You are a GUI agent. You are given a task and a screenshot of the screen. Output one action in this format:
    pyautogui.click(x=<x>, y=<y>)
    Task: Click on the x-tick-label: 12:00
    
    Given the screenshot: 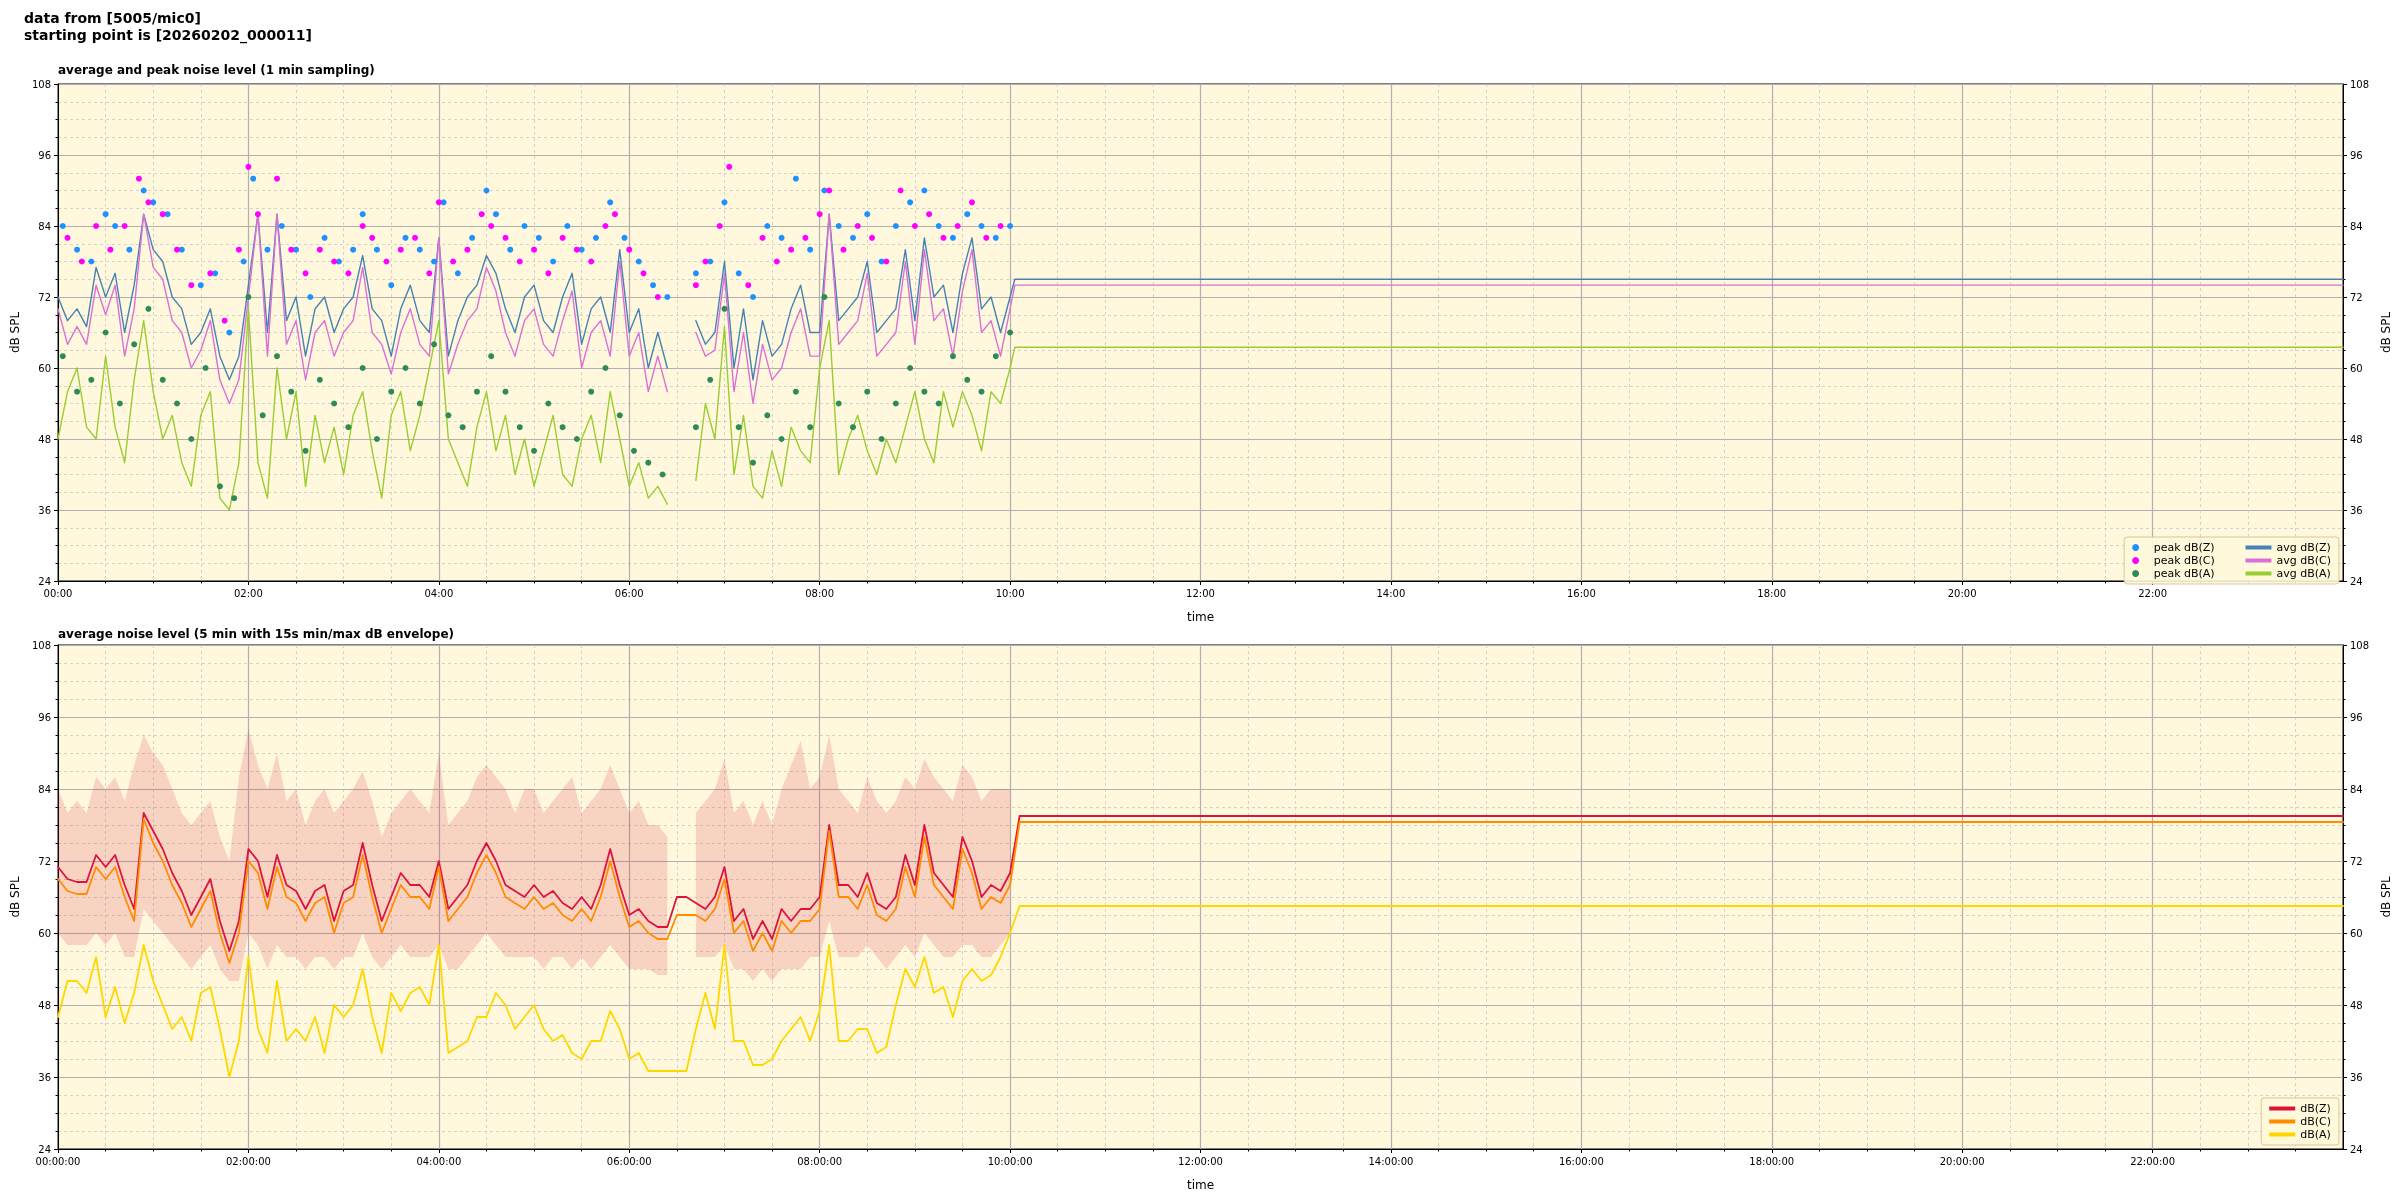 What is the action you would take?
    pyautogui.click(x=1200, y=593)
    